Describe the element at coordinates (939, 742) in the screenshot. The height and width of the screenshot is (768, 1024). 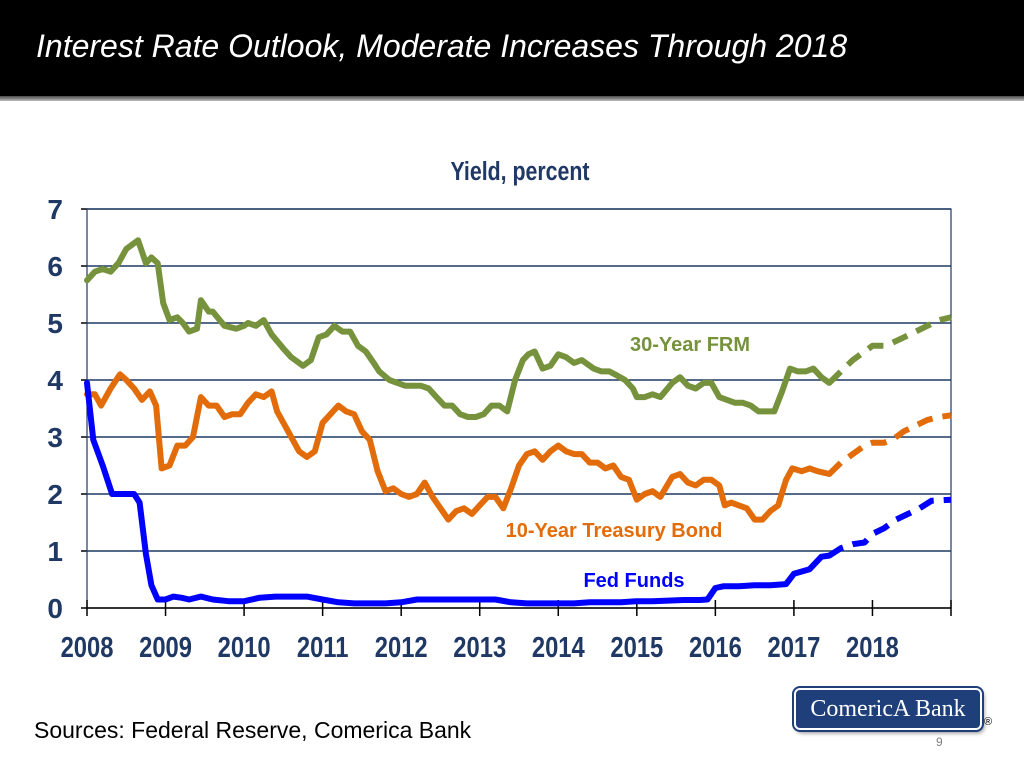
I see `page-number: 9` at that location.